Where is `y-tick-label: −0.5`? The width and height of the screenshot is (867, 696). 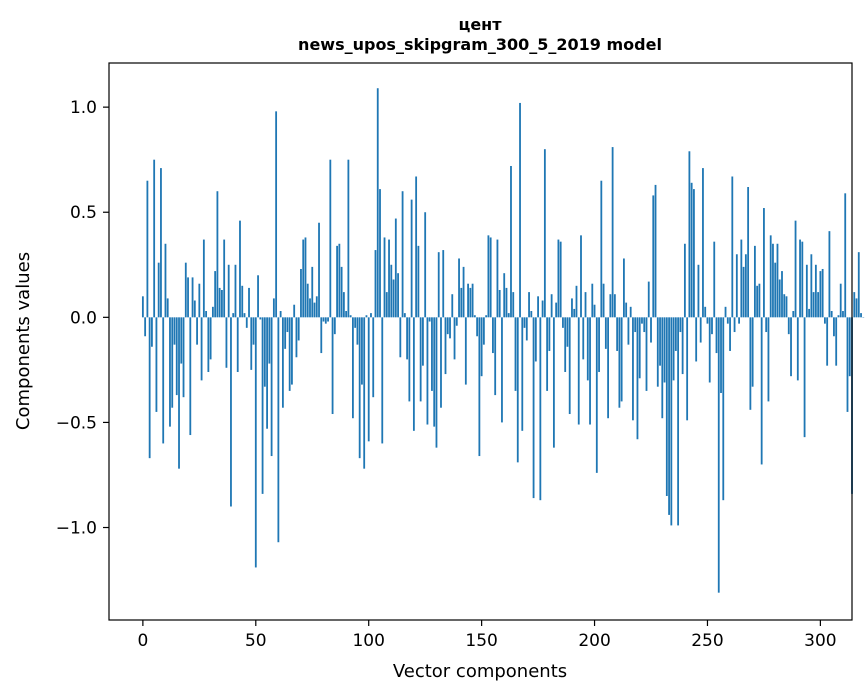
y-tick-label: −0.5 is located at coordinates (76, 423).